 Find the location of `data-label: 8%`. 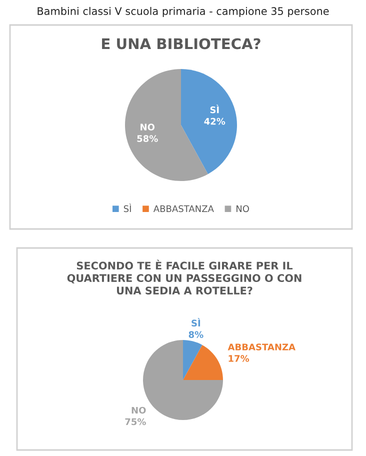

data-label: 8% is located at coordinates (196, 334).